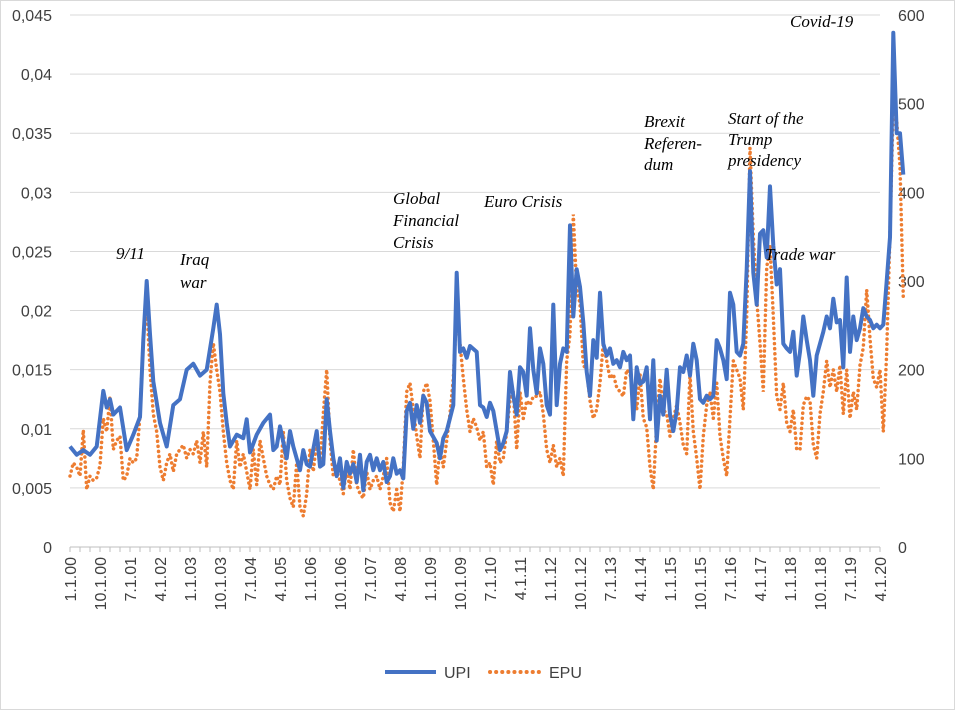 The height and width of the screenshot is (710, 955). I want to click on y-right-tick-label: 500, so click(911, 105).